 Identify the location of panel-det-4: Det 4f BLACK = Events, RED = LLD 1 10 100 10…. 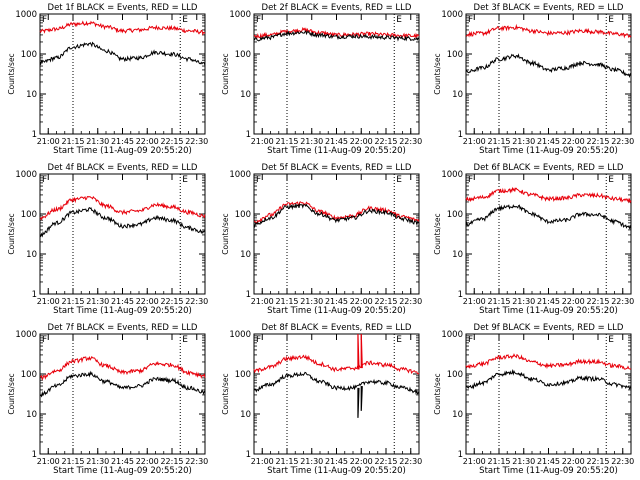
(107, 239).